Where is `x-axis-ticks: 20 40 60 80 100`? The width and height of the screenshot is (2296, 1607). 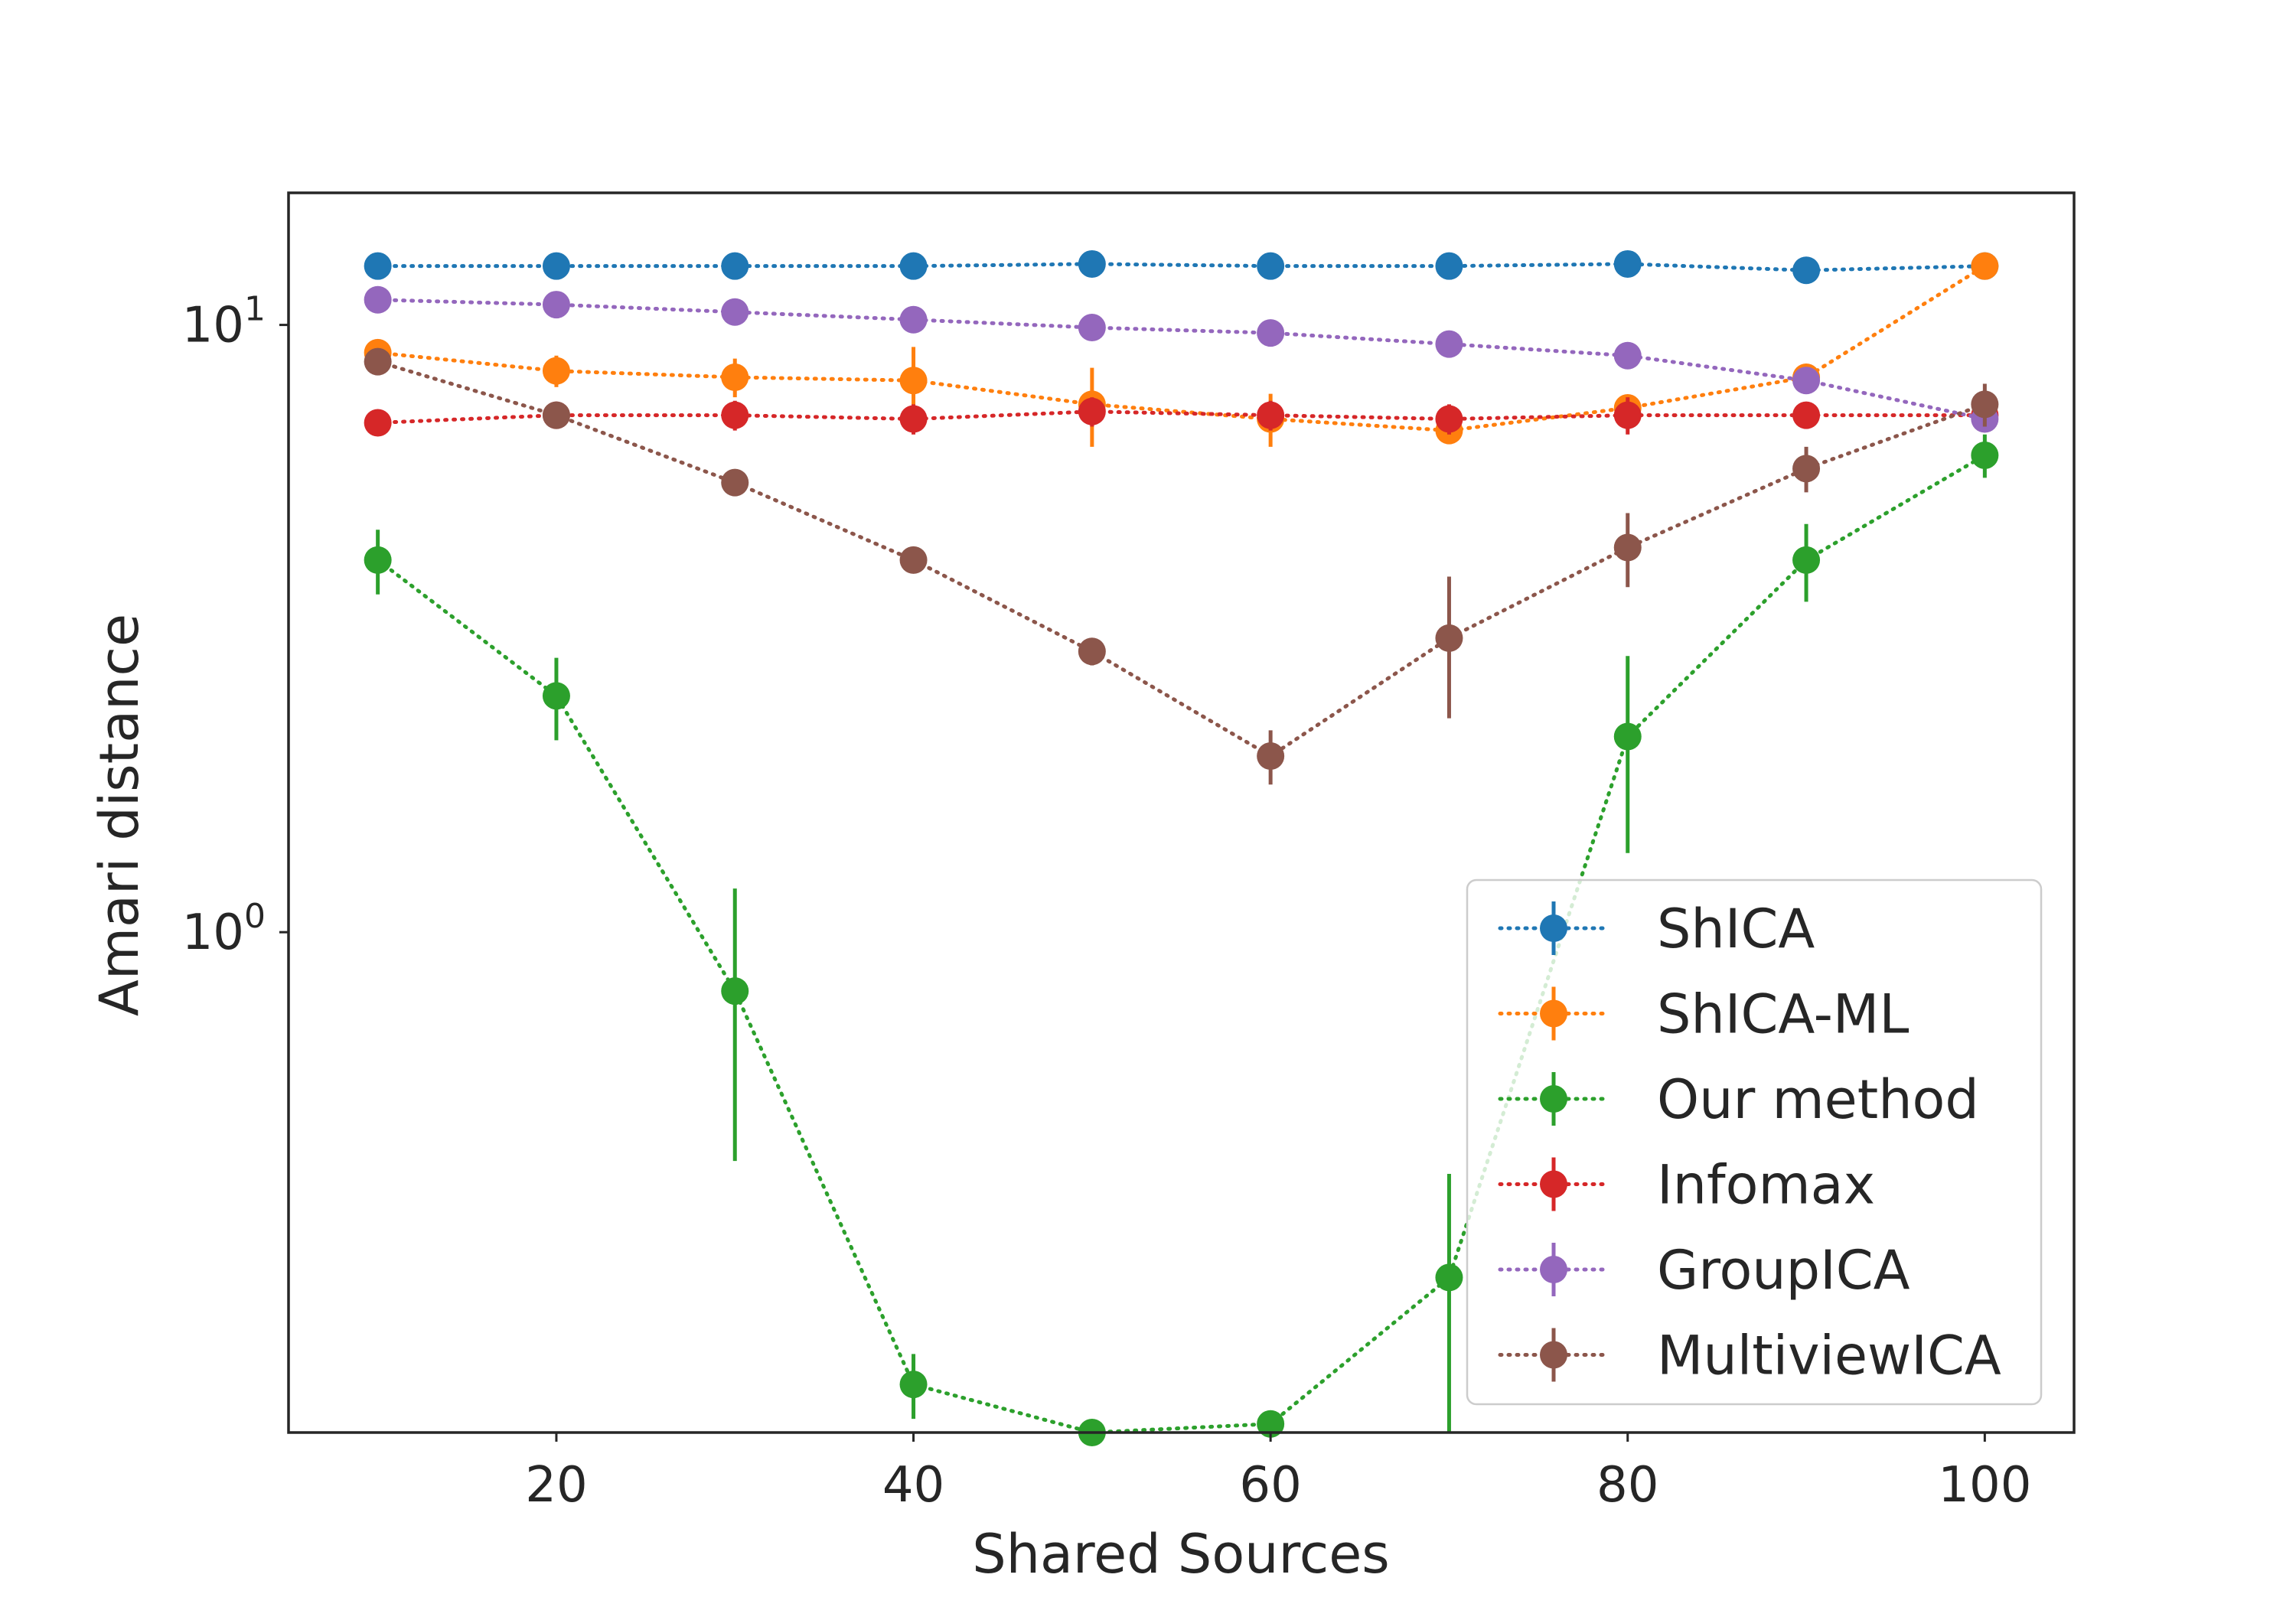
x-axis-ticks: 20 40 60 80 100 is located at coordinates (1278, 1473).